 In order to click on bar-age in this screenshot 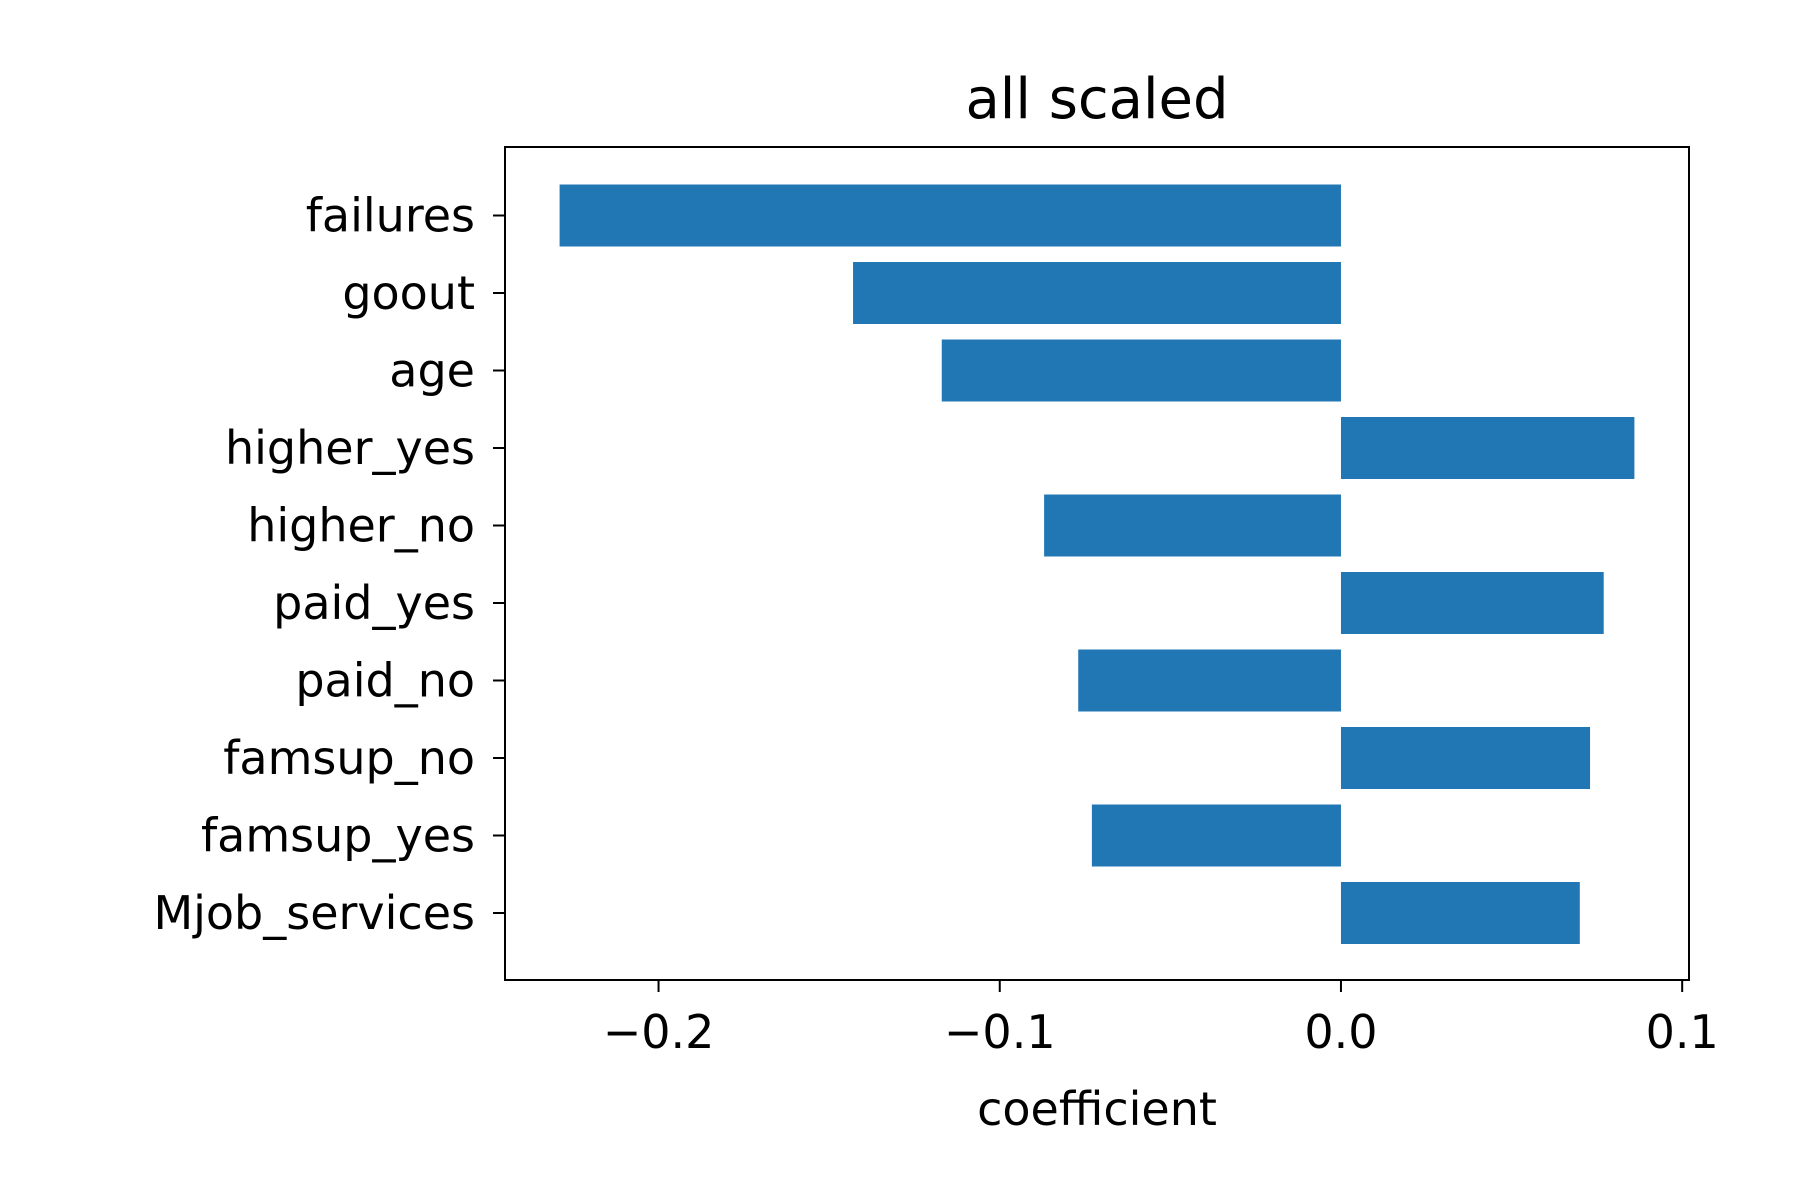, I will do `click(1141, 370)`.